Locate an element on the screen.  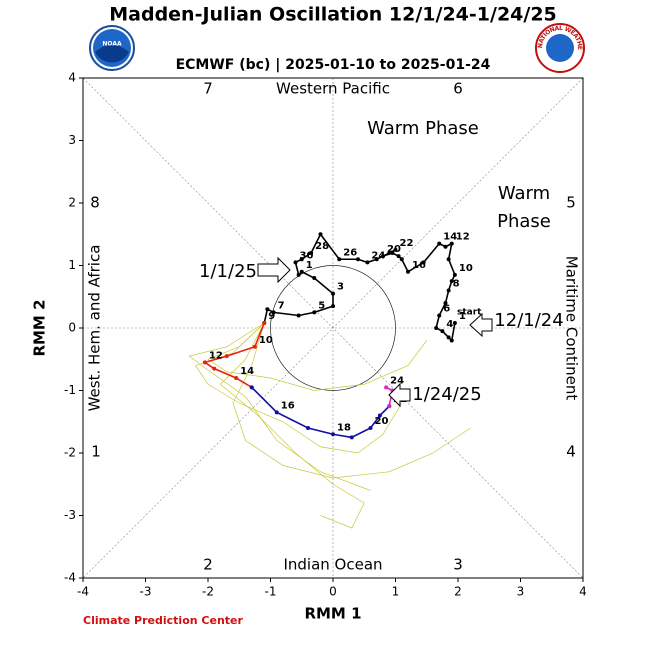
point-label: 20 is located at coordinates (382, 421).